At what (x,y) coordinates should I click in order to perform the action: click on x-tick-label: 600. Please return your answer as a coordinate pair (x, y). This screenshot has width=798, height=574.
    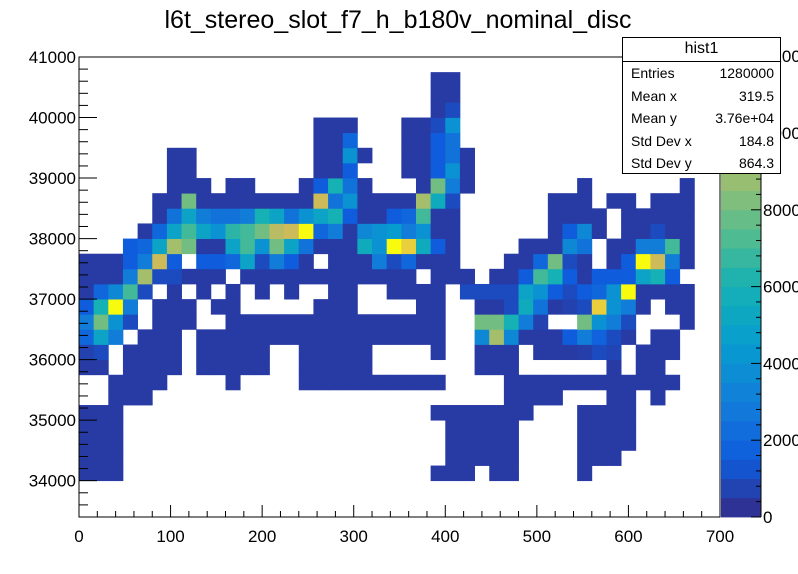
    Looking at the image, I should click on (628, 536).